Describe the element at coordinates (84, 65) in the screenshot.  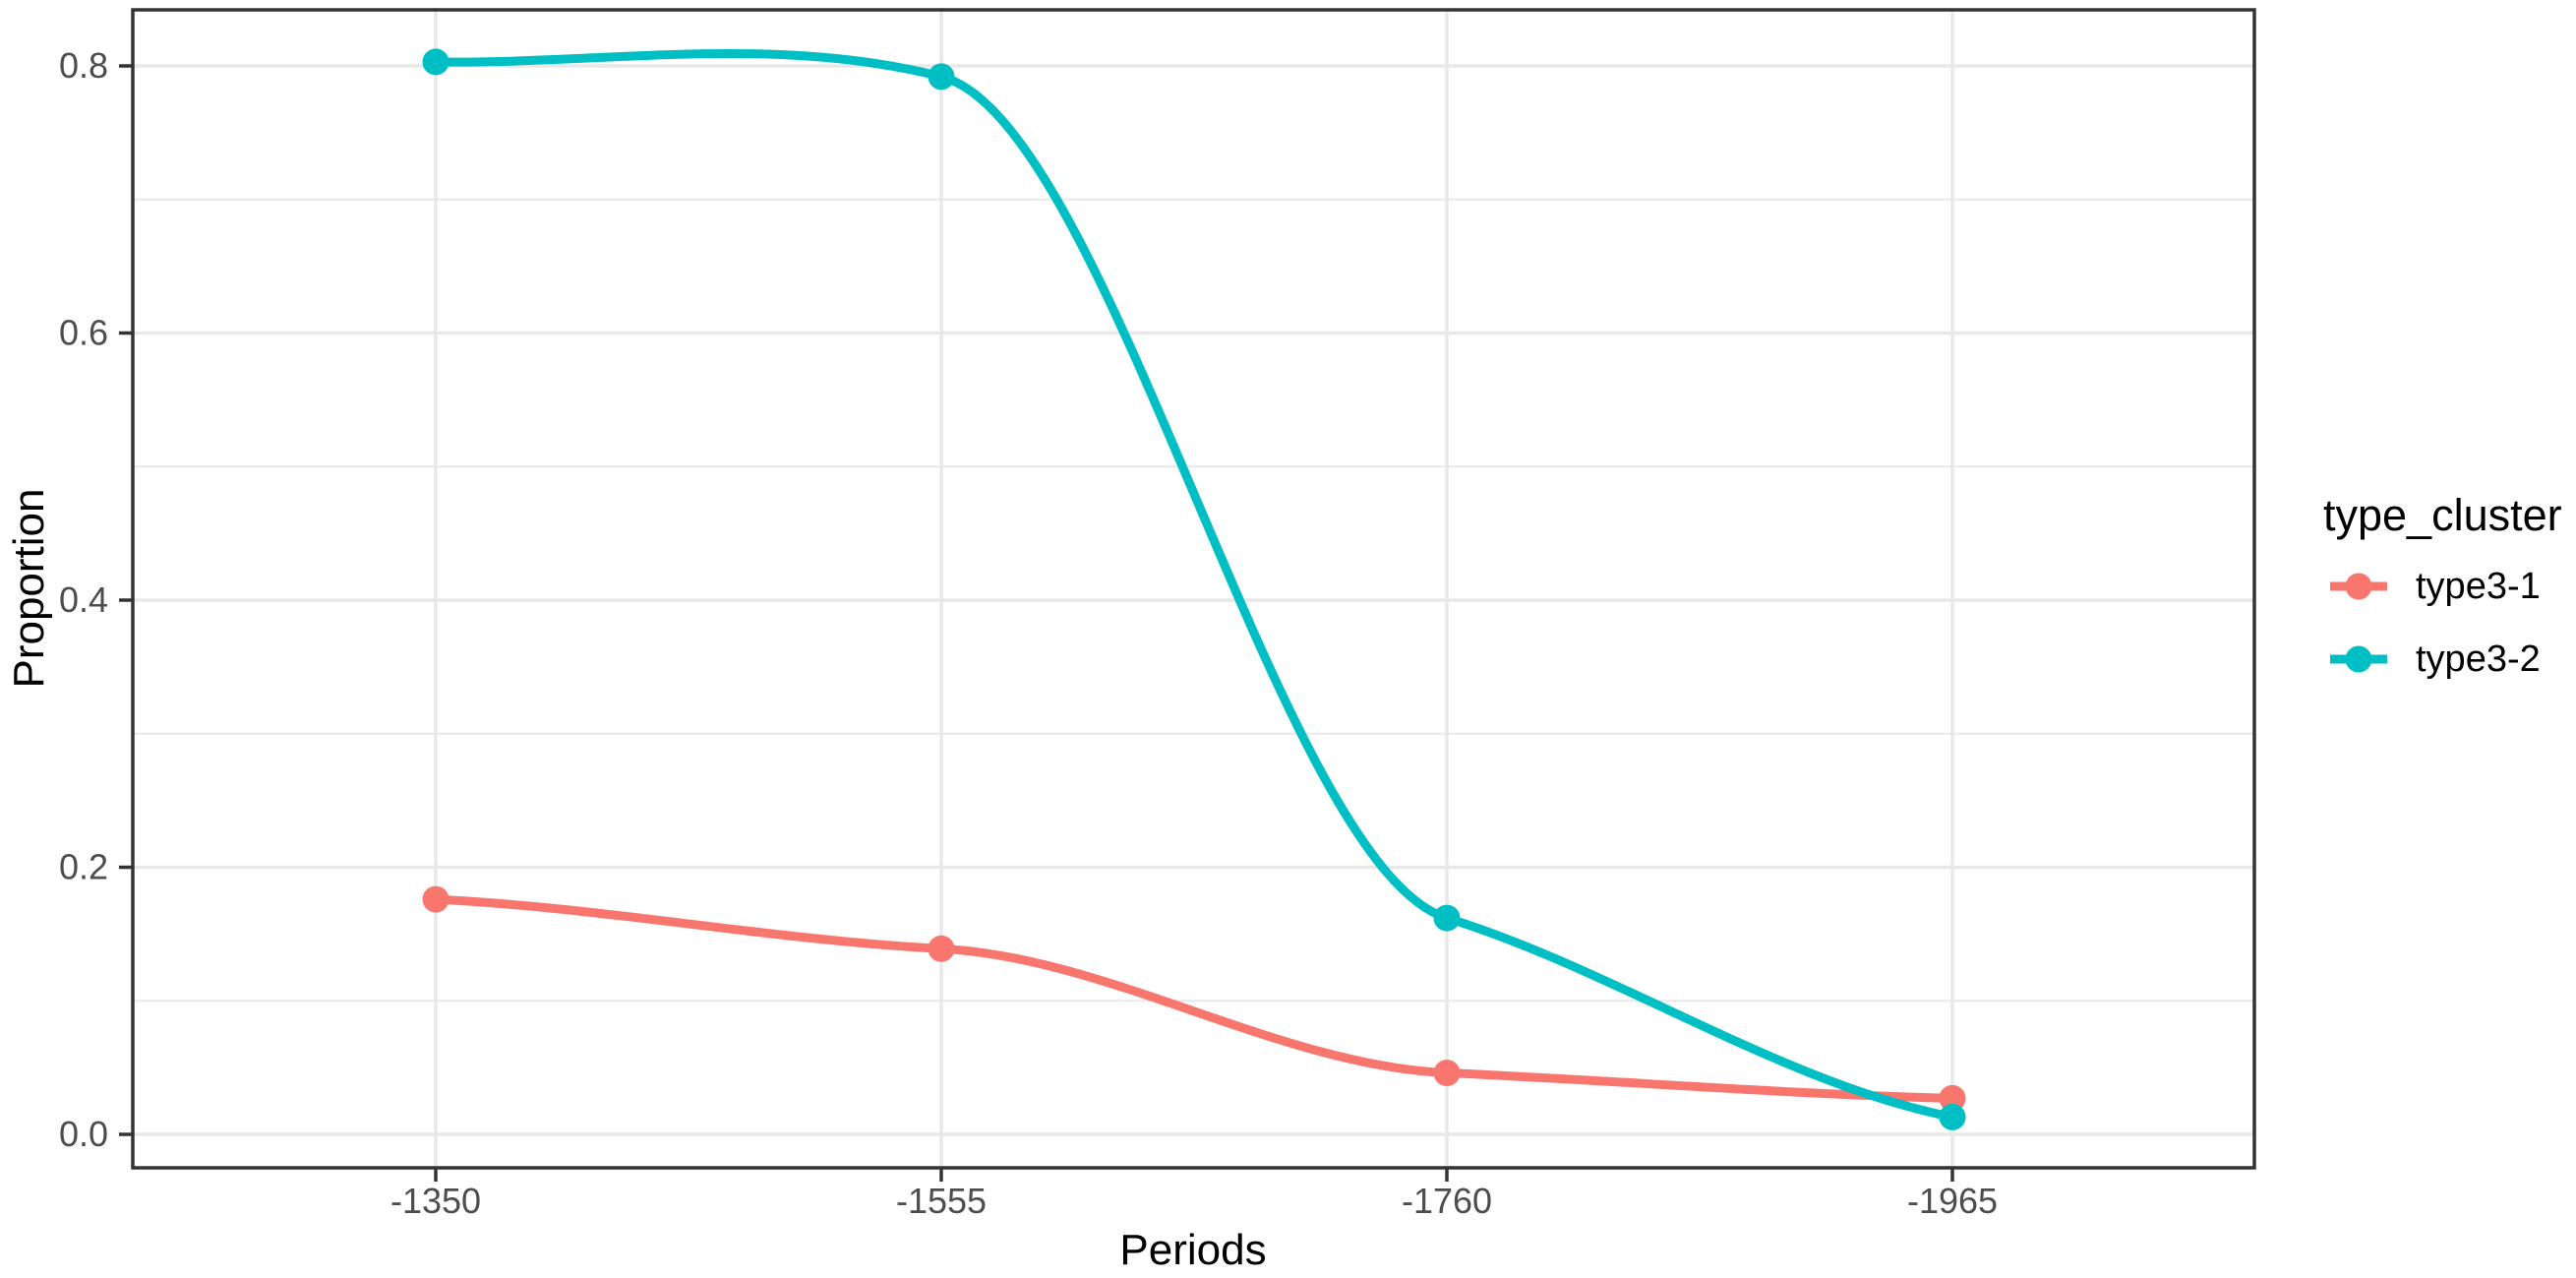
I see `y-tick-label: 0.8` at that location.